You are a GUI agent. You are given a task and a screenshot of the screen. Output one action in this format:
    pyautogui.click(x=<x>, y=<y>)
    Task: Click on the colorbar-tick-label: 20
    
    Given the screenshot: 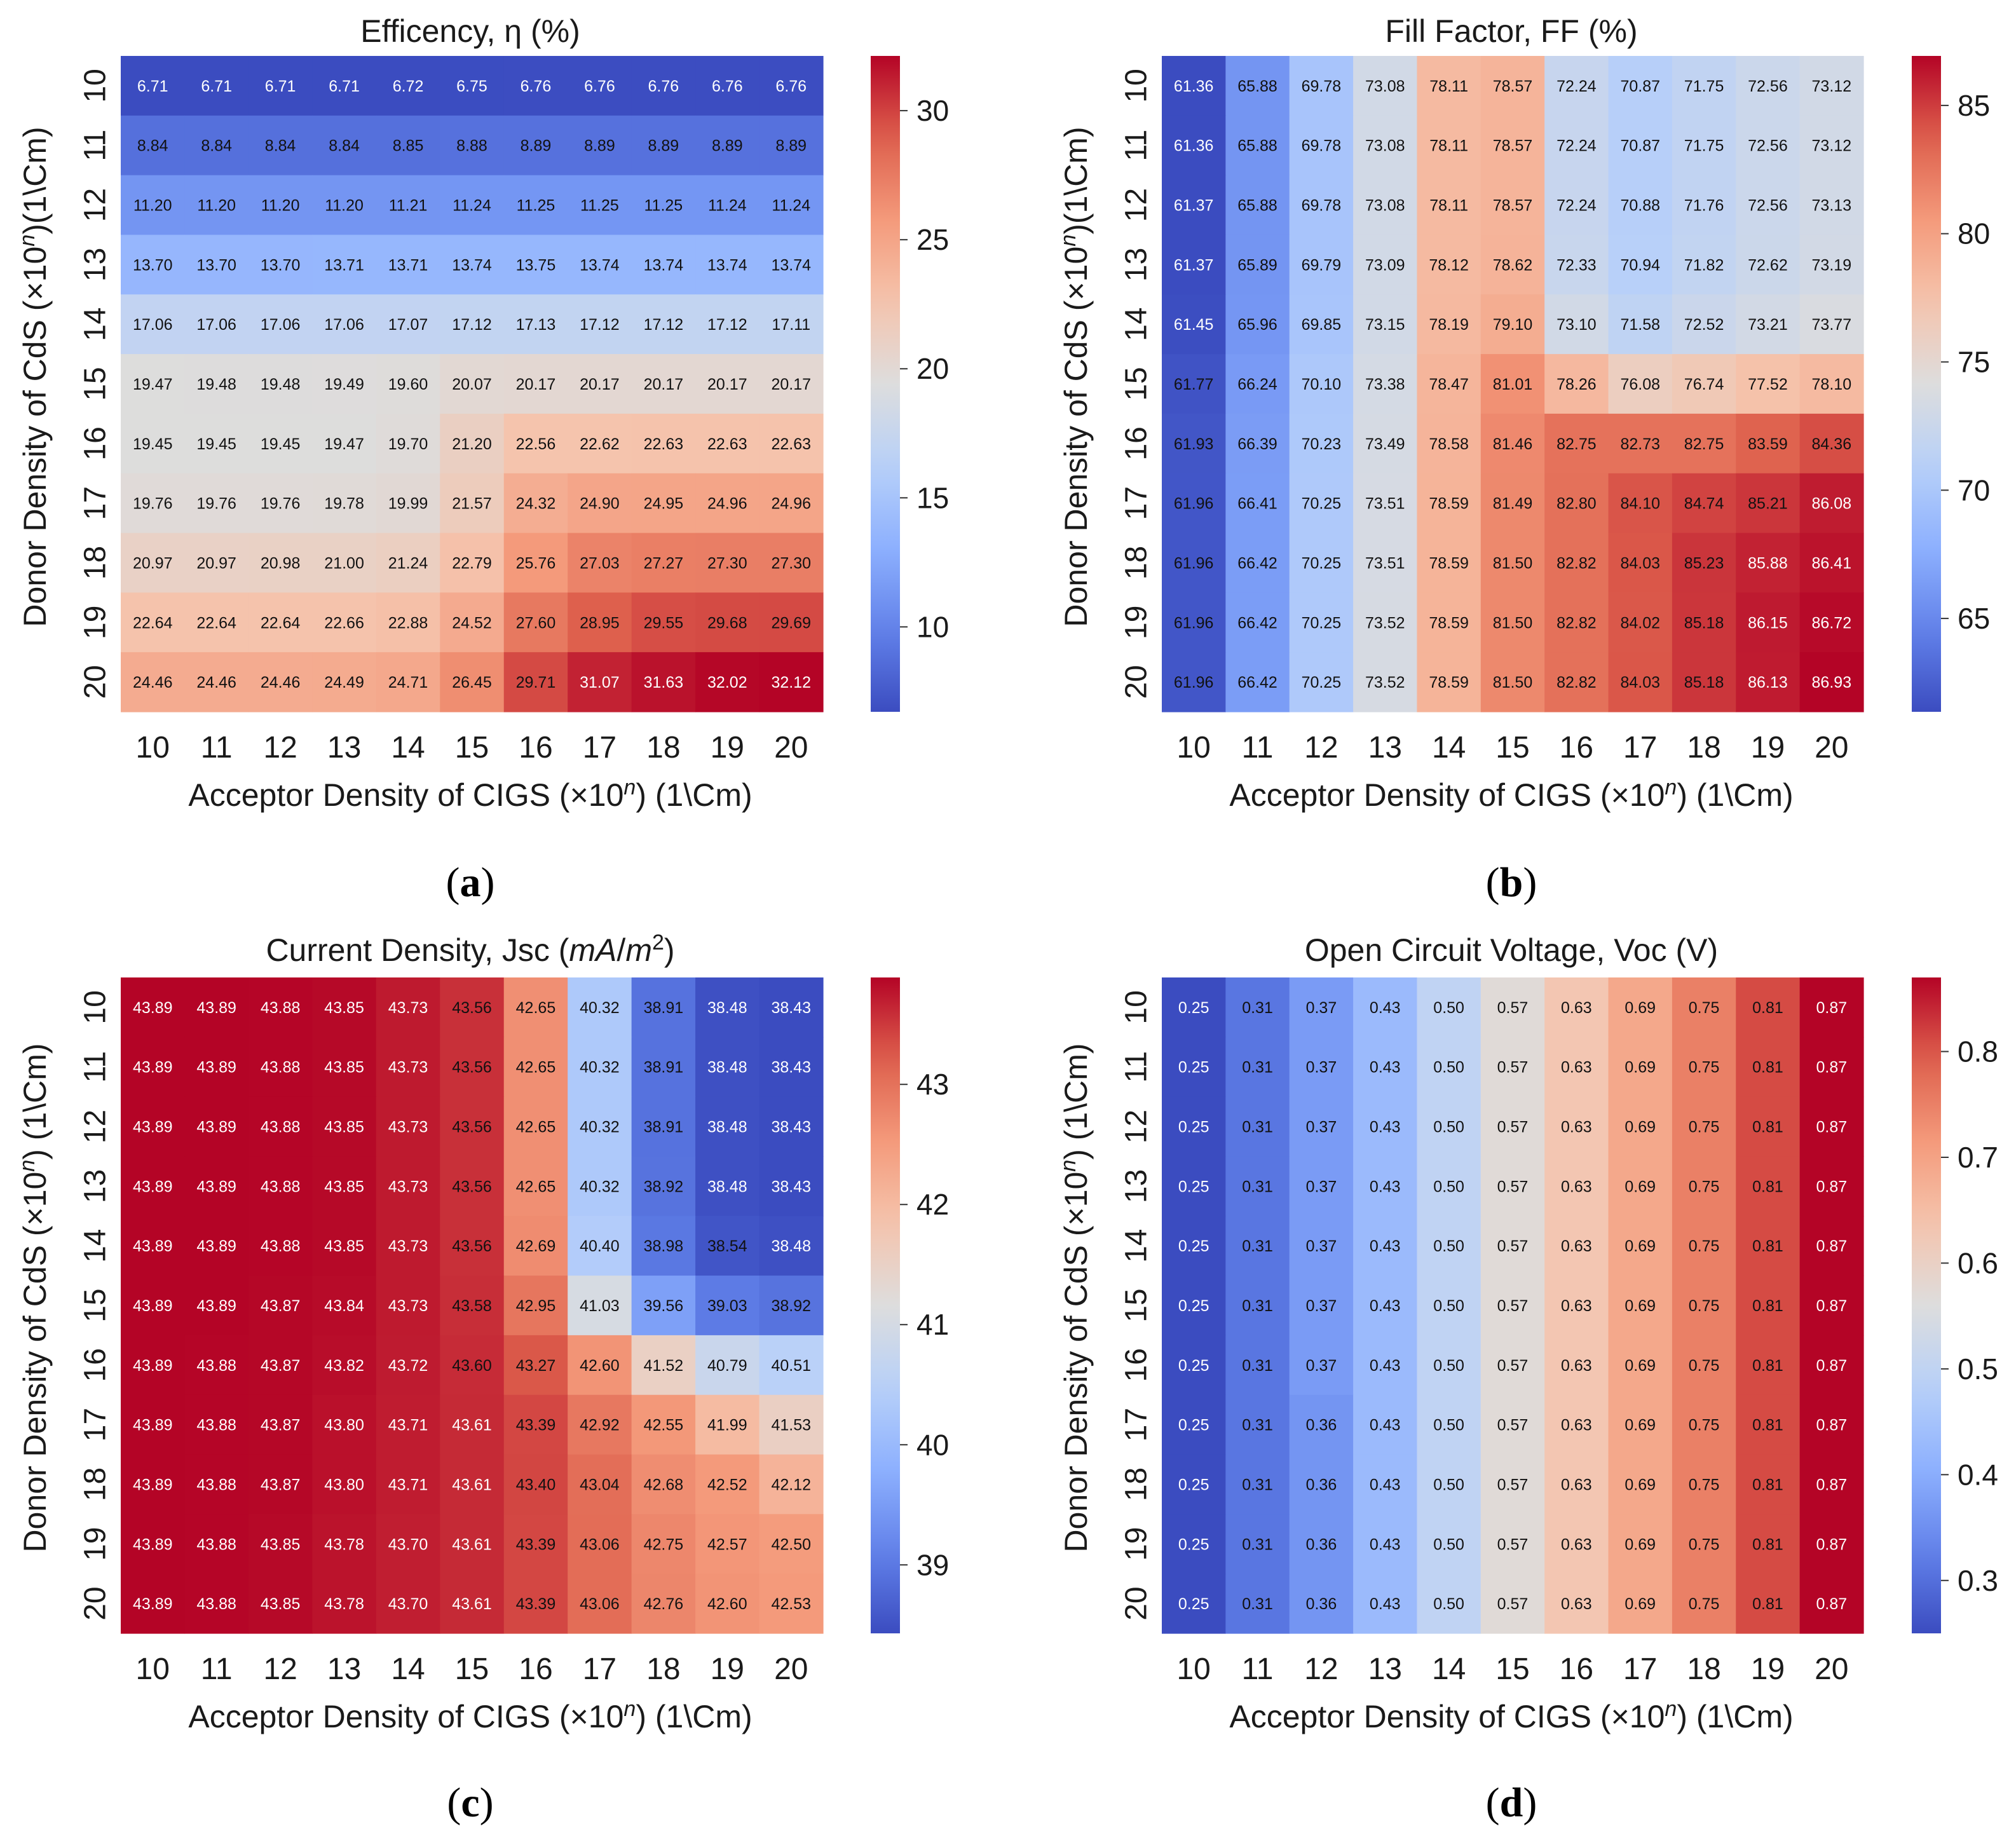 What is the action you would take?
    pyautogui.click(x=932, y=368)
    